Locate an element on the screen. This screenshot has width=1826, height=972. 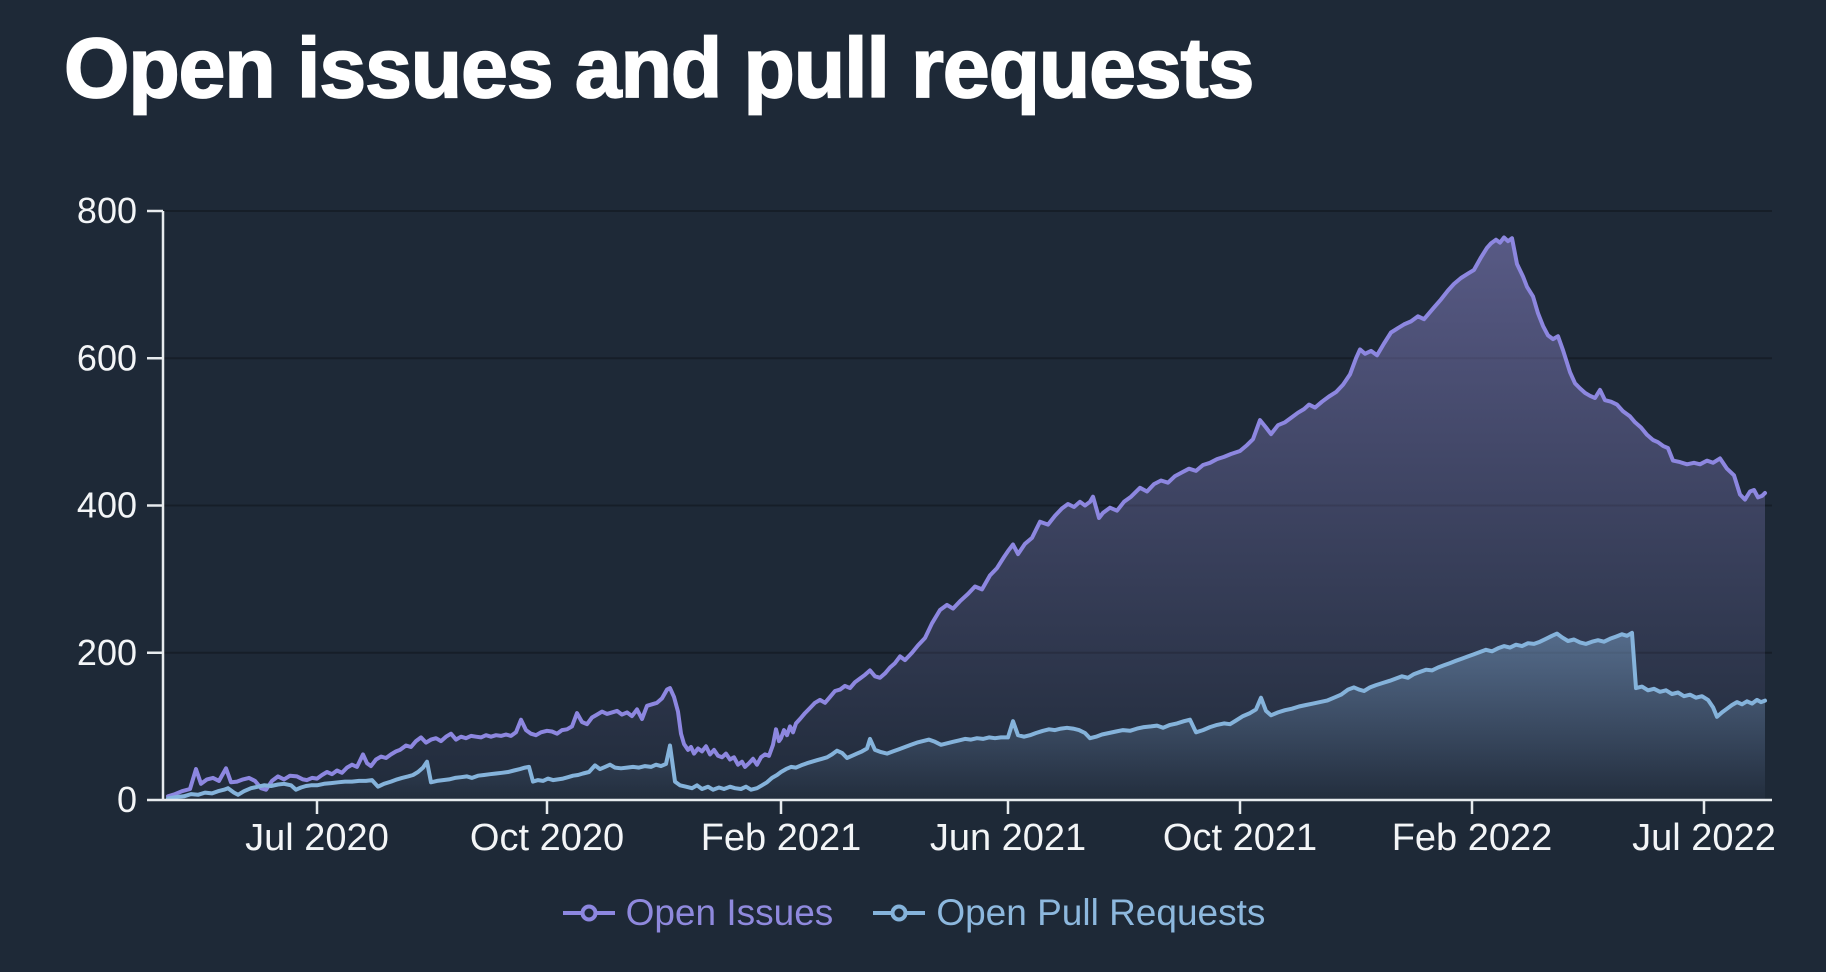
legend: Open Issues Open Pull Requests is located at coordinates (913, 913).